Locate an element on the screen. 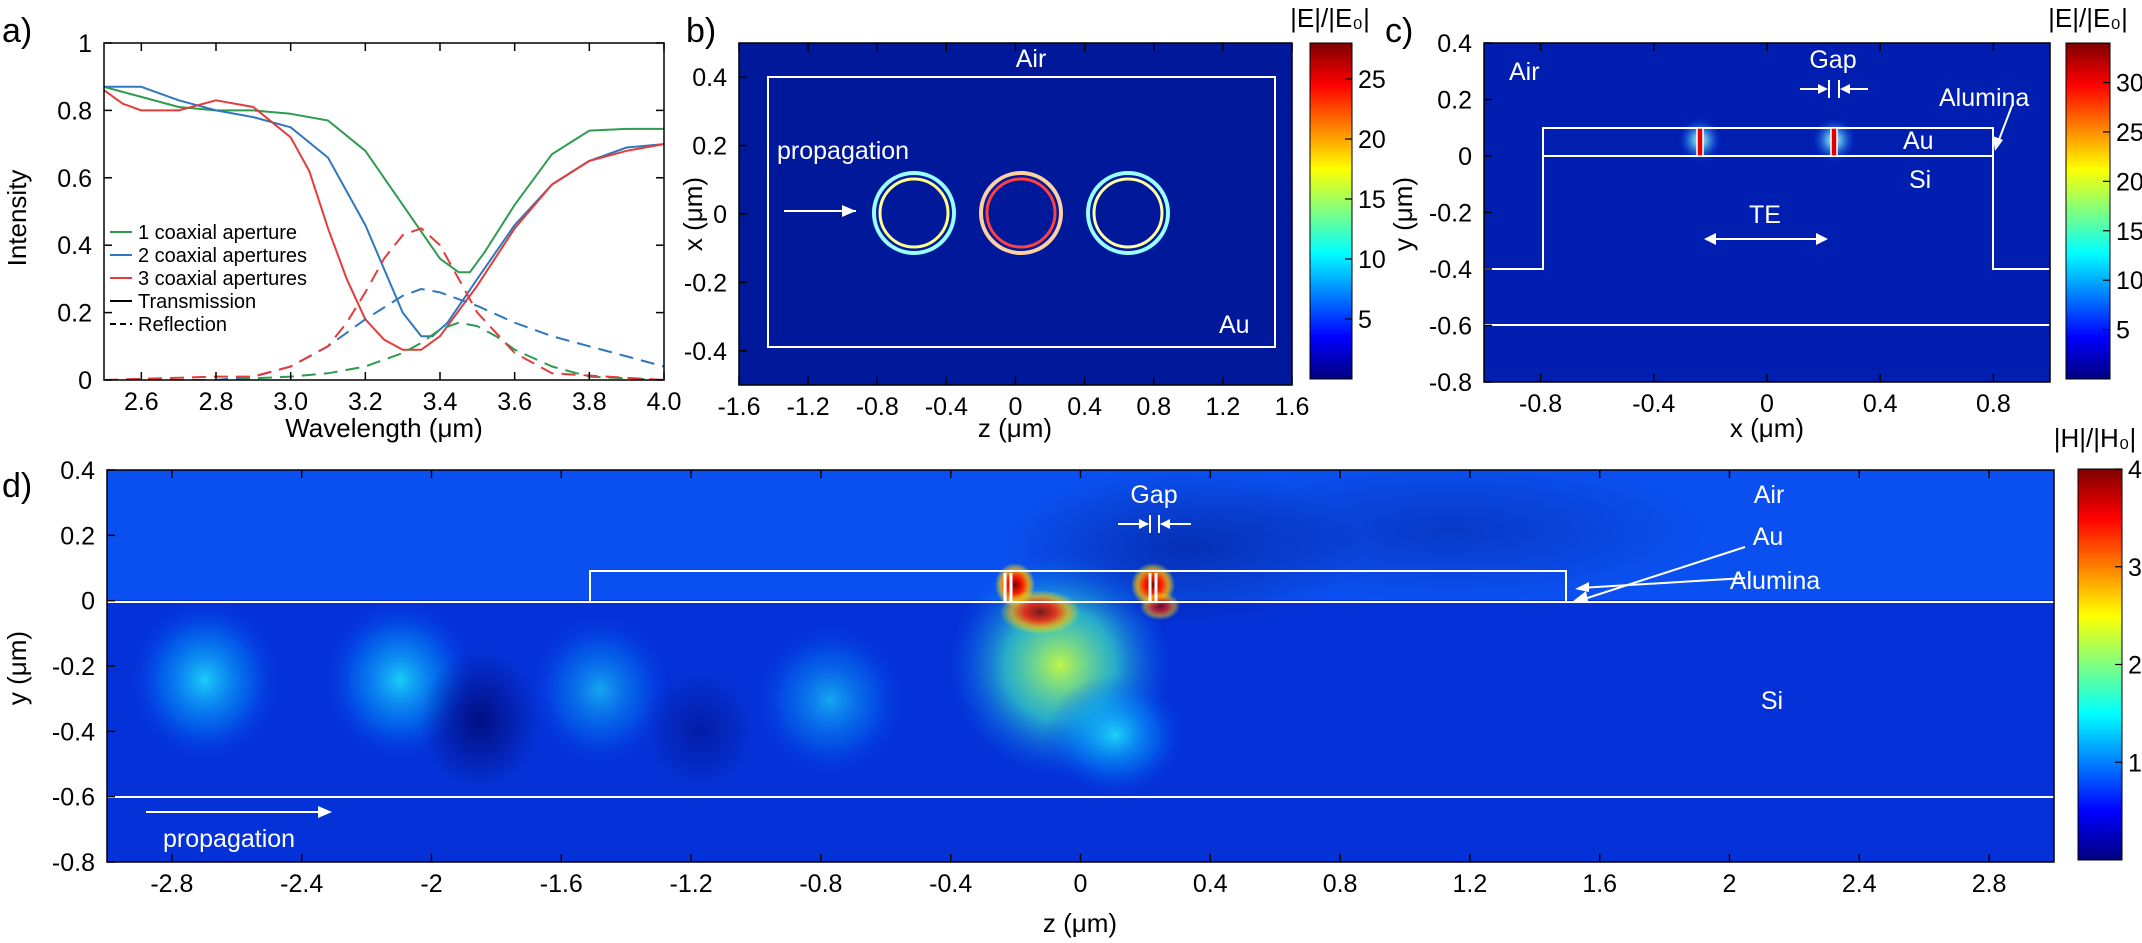  y-axis-label-d: y (μm) is located at coordinates (17, 668).